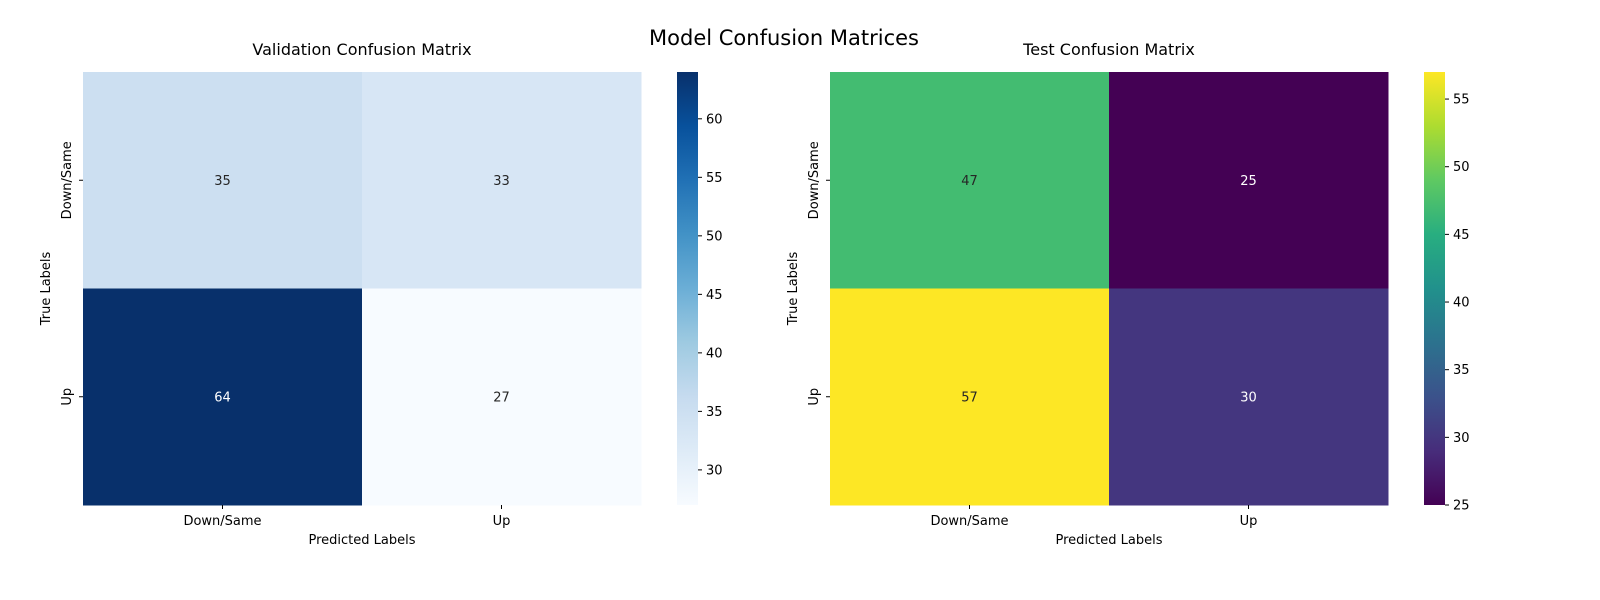 The image size is (1600, 600). I want to click on chart-title: Validation Confusion Matrix, so click(361, 49).